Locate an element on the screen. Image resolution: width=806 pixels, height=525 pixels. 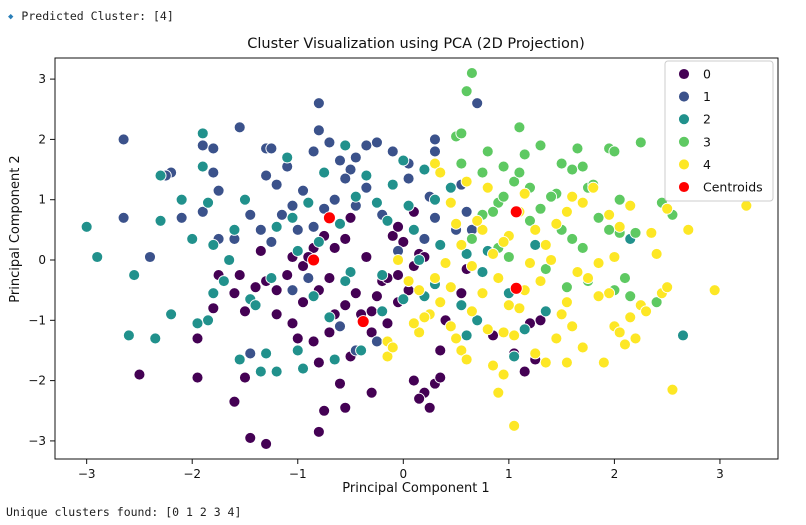
y-tick-label: −3 is located at coordinates (37, 441).